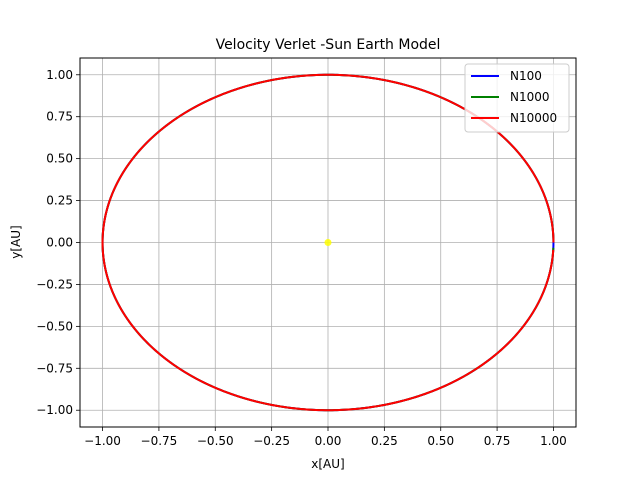  I want to click on y-tick-label: −0.25, so click(54, 284).